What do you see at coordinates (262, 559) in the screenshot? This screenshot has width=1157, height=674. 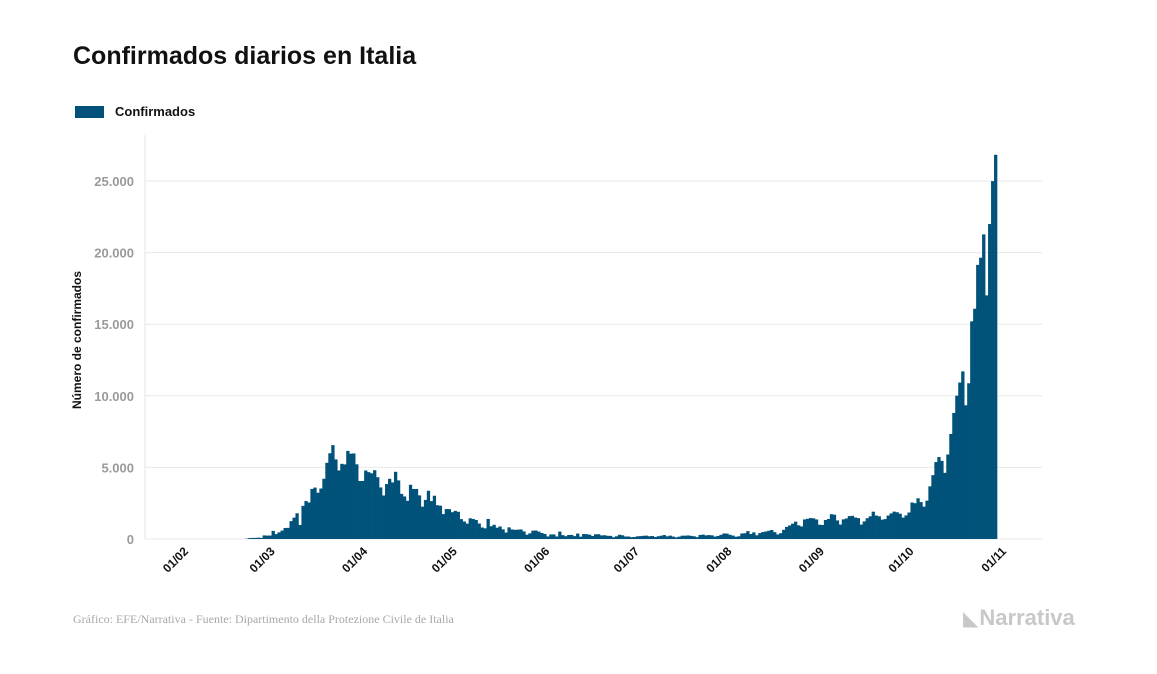 I see `x-tick-label: 01/03` at bounding box center [262, 559].